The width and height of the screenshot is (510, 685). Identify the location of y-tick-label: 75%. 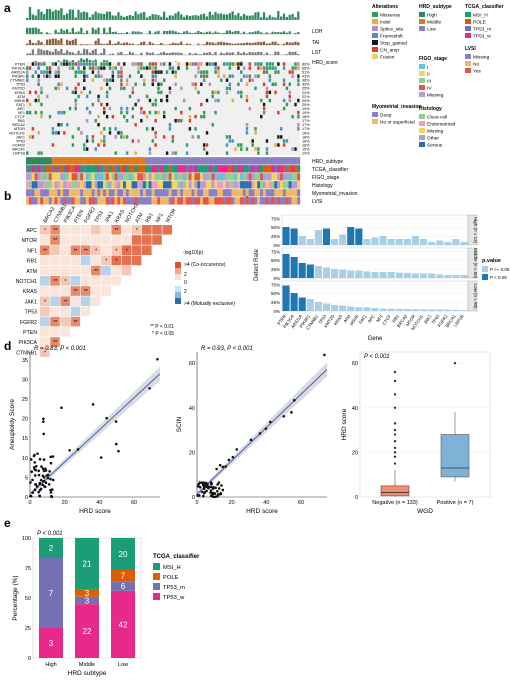
(275, 218).